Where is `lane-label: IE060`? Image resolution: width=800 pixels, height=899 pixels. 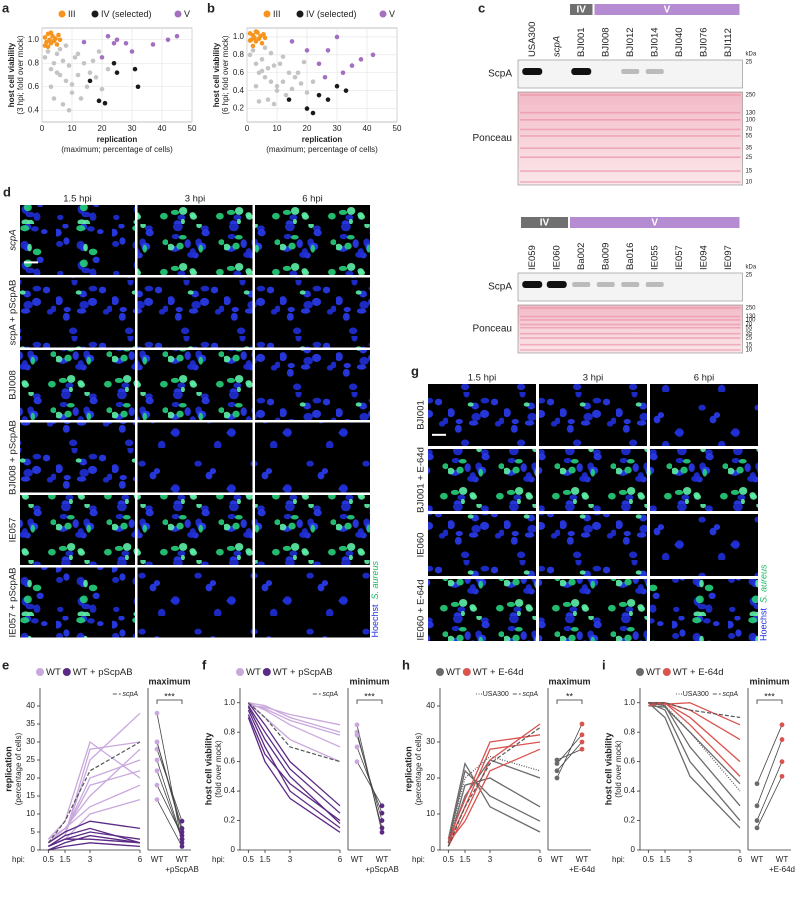 lane-label: IE060 is located at coordinates (556, 257).